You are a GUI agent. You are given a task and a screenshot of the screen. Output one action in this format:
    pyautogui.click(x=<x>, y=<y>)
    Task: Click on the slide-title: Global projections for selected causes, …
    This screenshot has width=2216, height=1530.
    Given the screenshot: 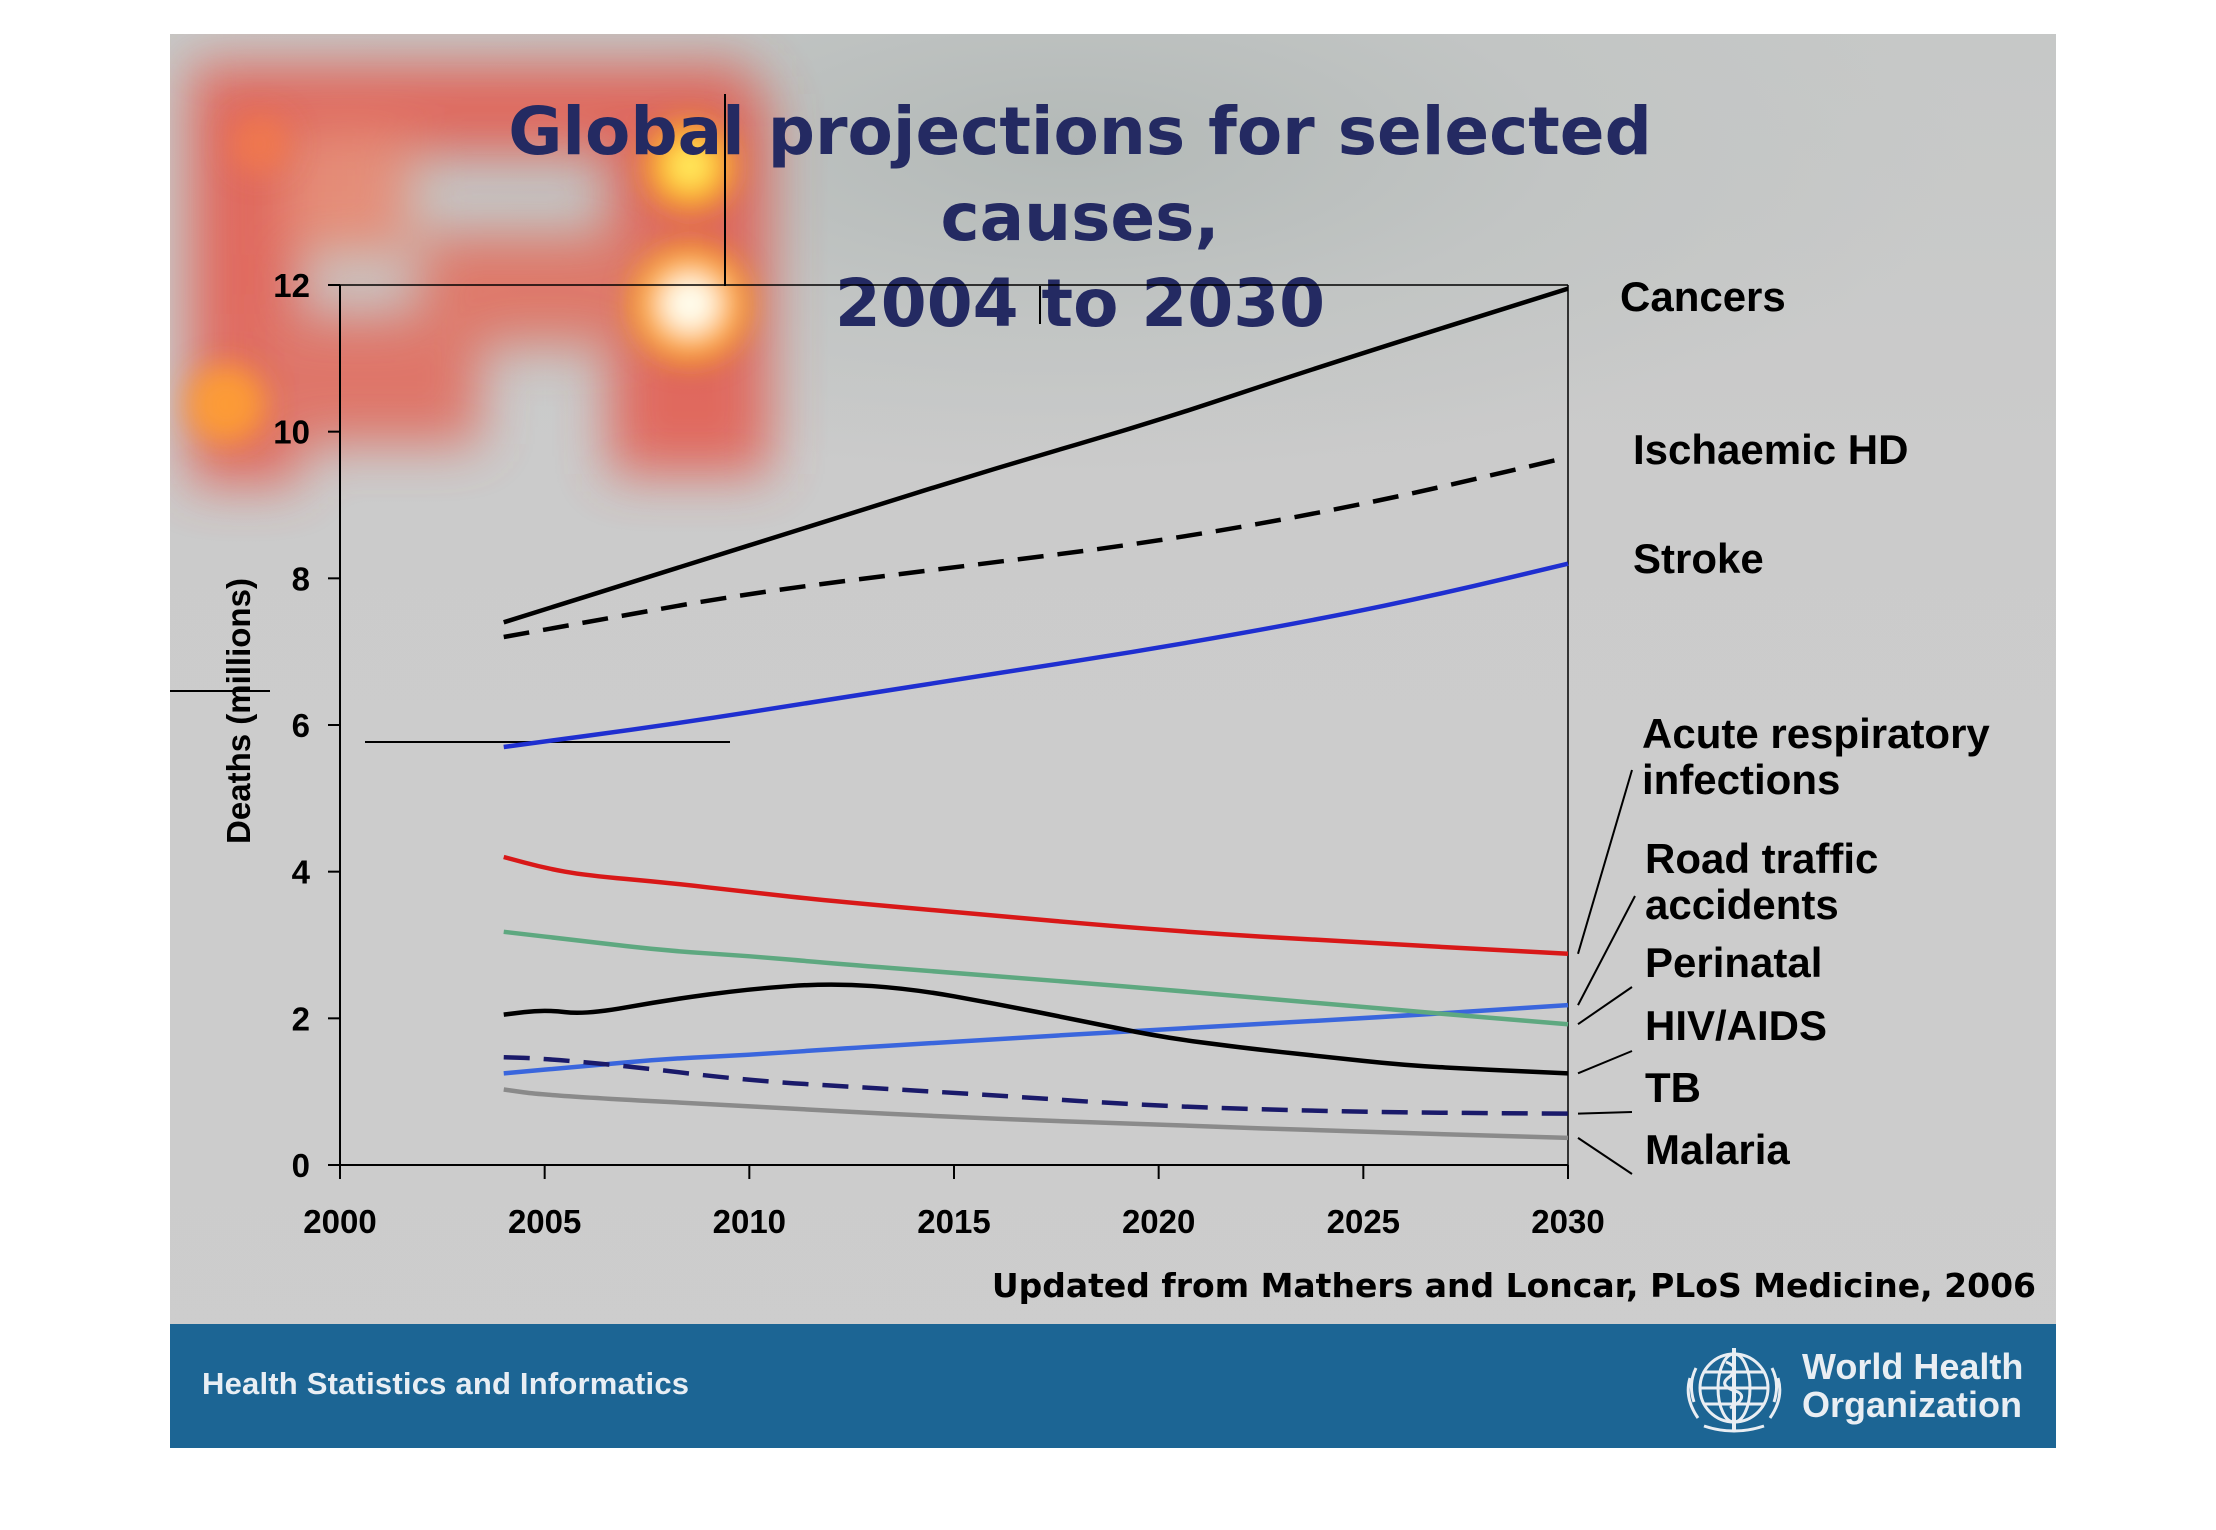 What is the action you would take?
    pyautogui.click(x=1080, y=218)
    